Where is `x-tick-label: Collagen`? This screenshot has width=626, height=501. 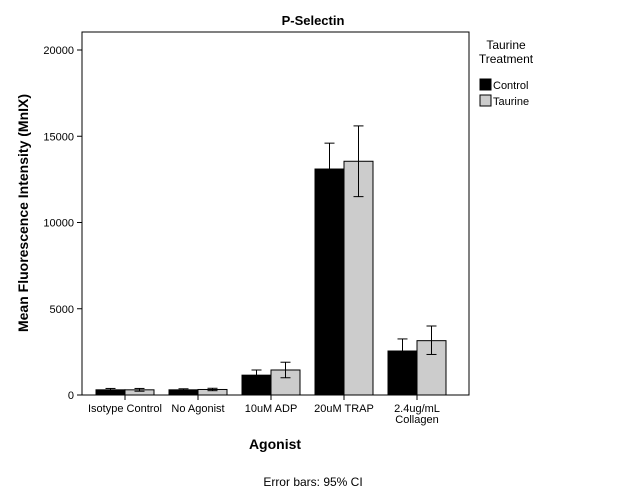
x-tick-label: Collagen is located at coordinates (416, 420).